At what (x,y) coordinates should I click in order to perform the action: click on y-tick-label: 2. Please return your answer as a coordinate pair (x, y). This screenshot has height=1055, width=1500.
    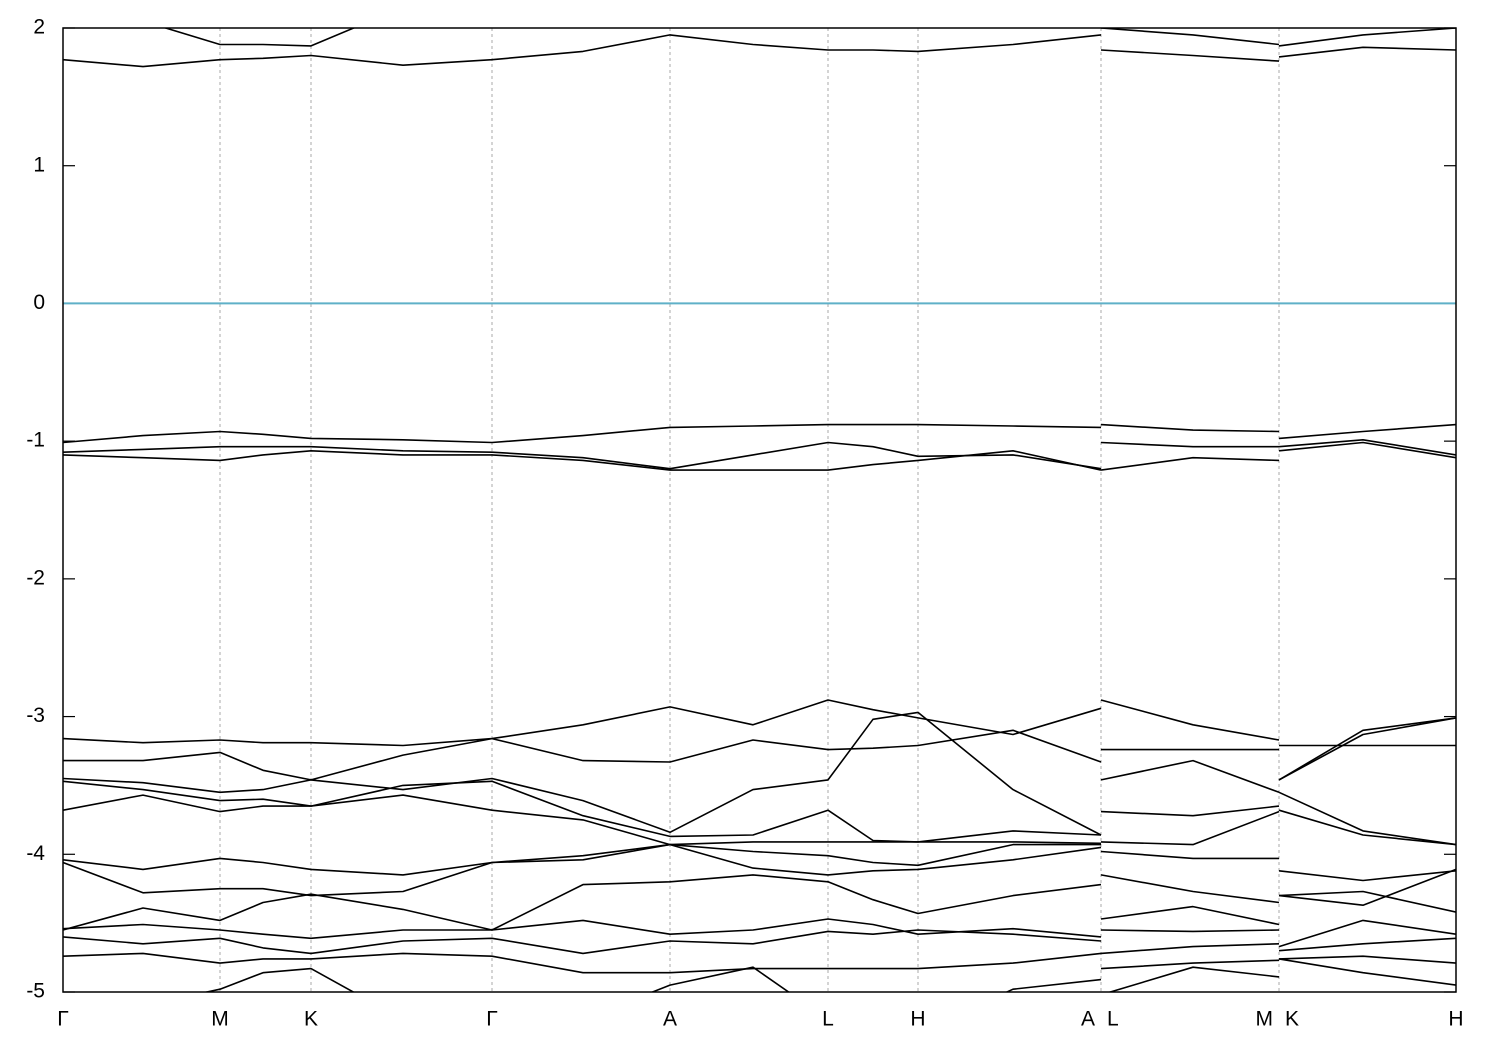
    Looking at the image, I should click on (39, 27).